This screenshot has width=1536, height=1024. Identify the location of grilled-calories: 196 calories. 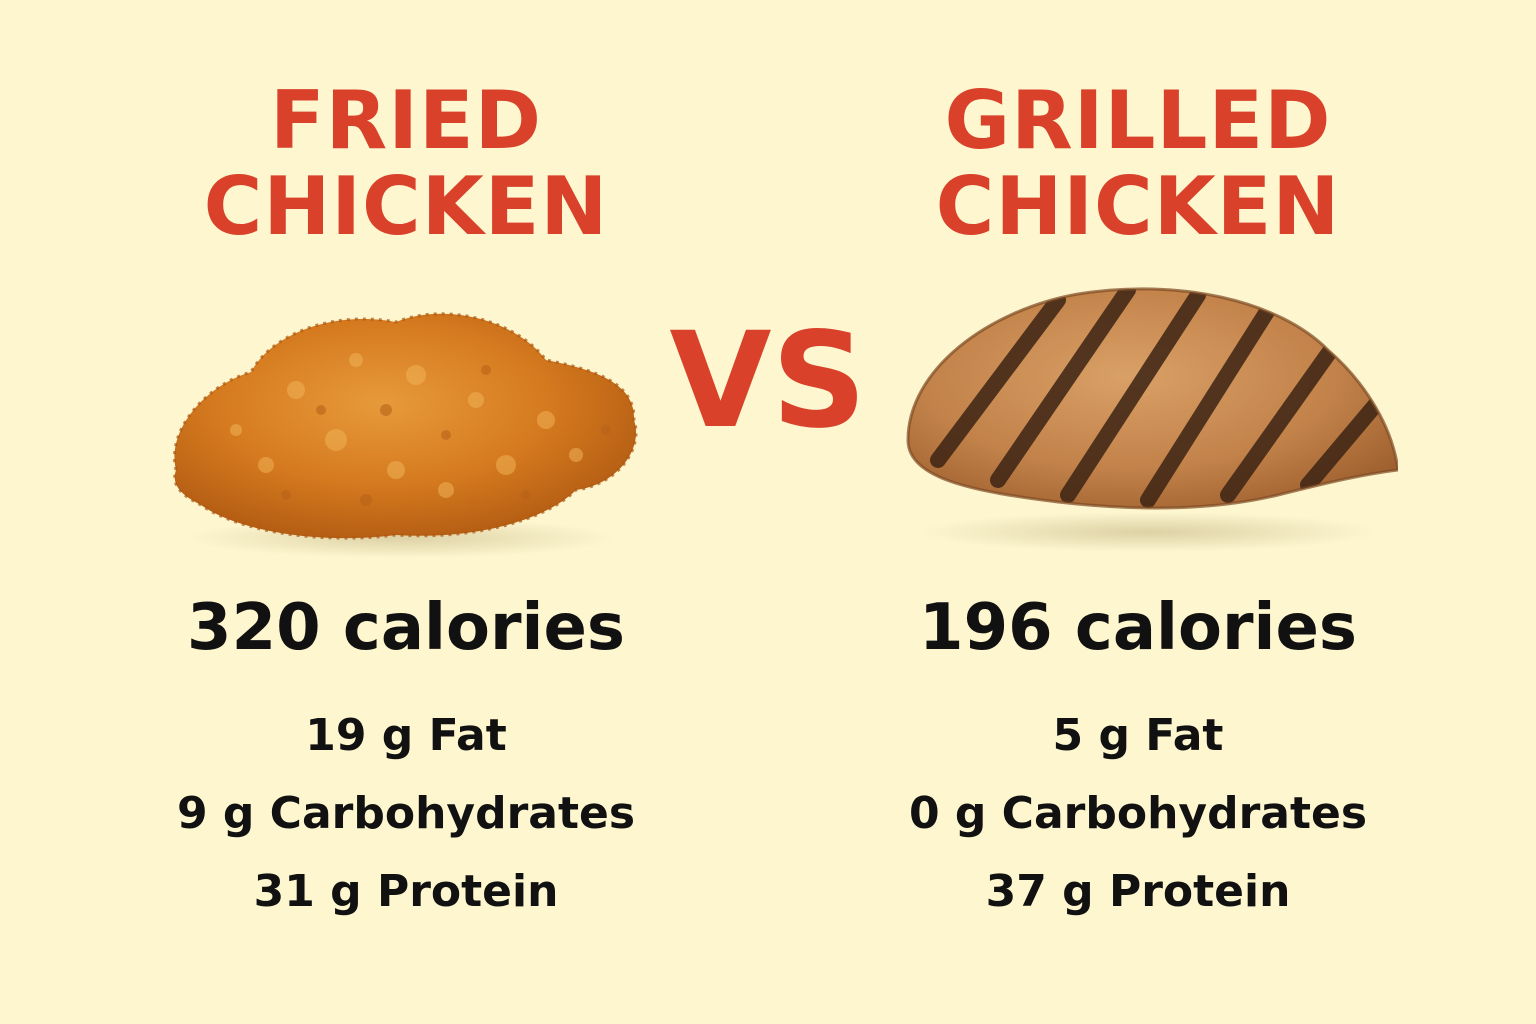
(1138, 628).